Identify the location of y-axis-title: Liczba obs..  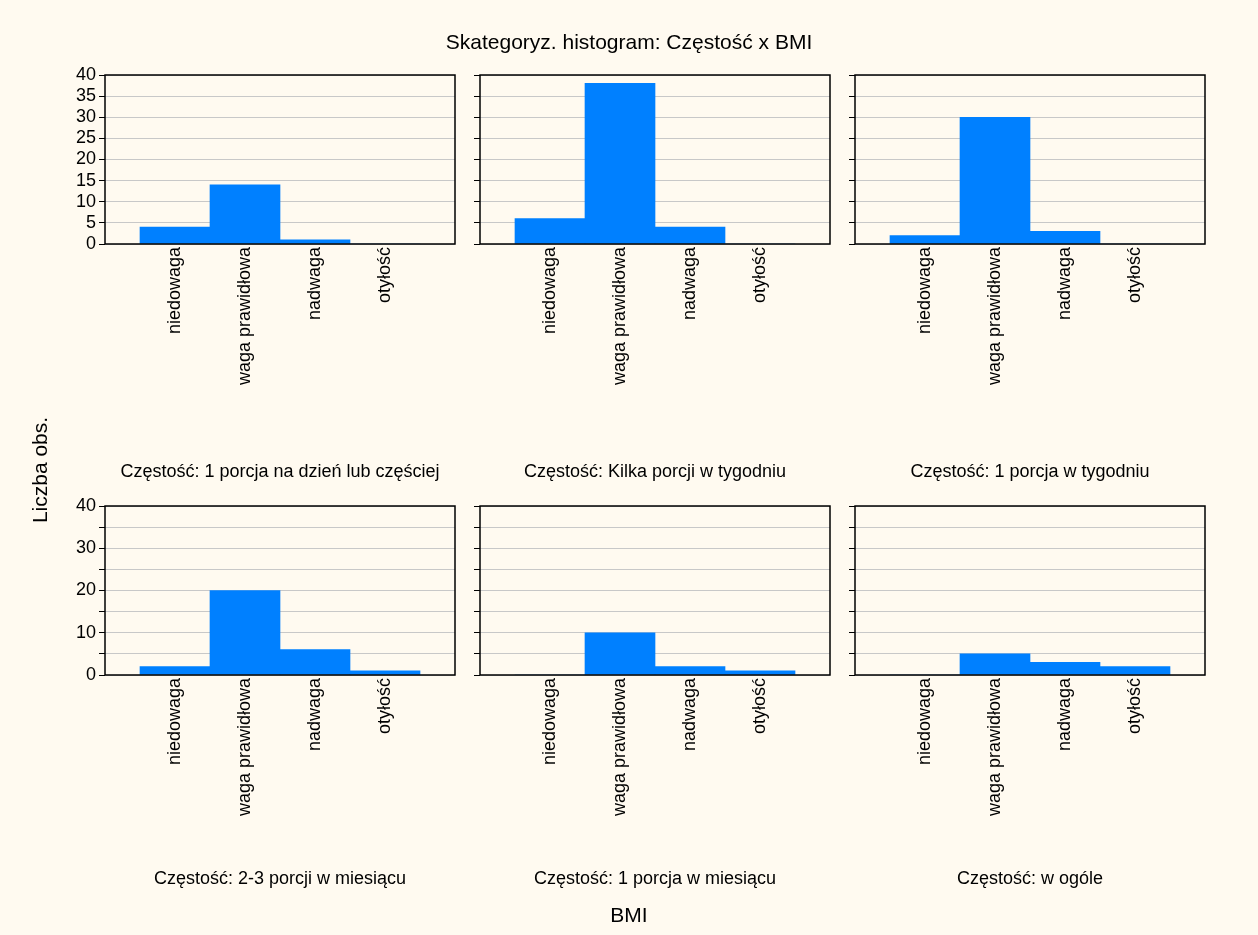
(40, 470).